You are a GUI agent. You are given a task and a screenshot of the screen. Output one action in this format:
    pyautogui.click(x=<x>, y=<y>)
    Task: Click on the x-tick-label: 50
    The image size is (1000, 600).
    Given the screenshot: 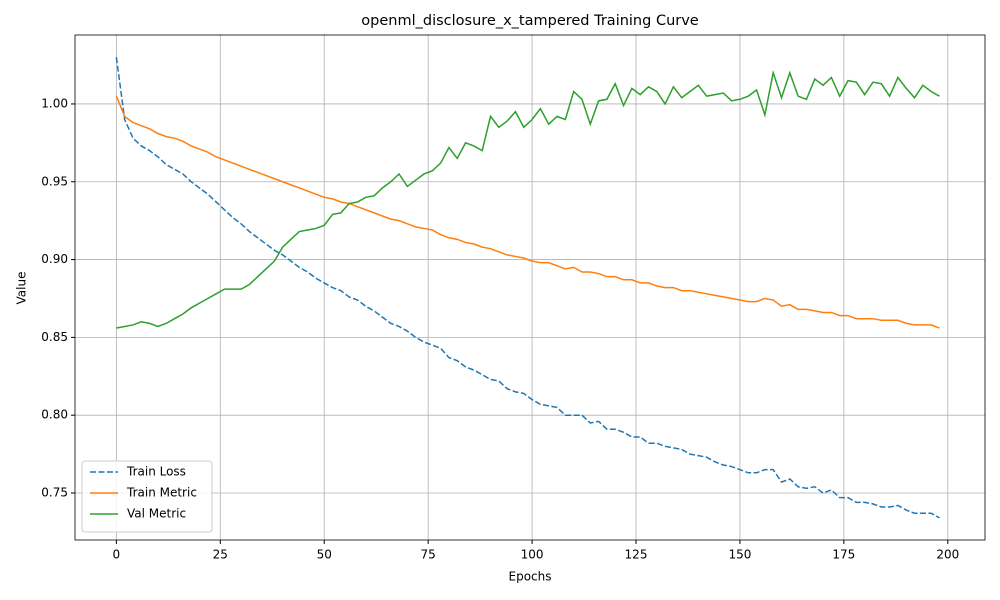 What is the action you would take?
    pyautogui.click(x=324, y=555)
    